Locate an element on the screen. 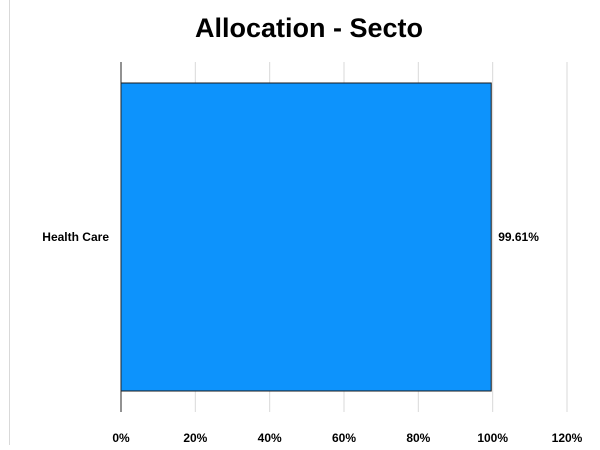 This screenshot has height=450, width=600. bar-data-label: 99.61% is located at coordinates (518, 237).